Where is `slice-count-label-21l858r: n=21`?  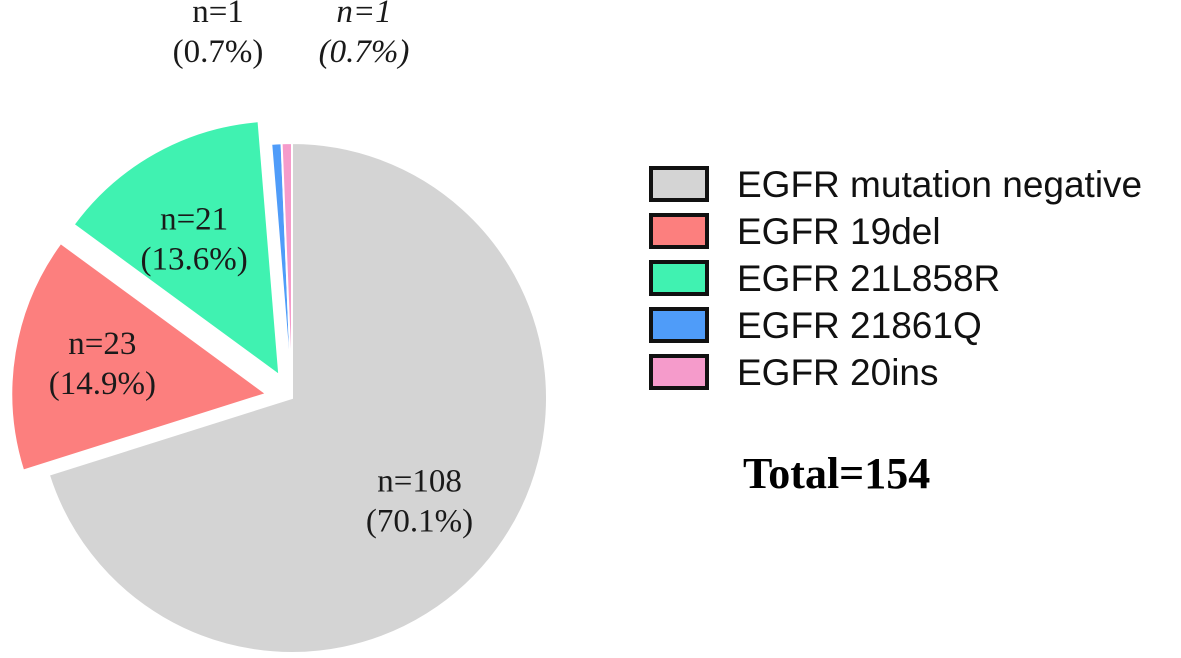
slice-count-label-21l858r: n=21 is located at coordinates (194, 219).